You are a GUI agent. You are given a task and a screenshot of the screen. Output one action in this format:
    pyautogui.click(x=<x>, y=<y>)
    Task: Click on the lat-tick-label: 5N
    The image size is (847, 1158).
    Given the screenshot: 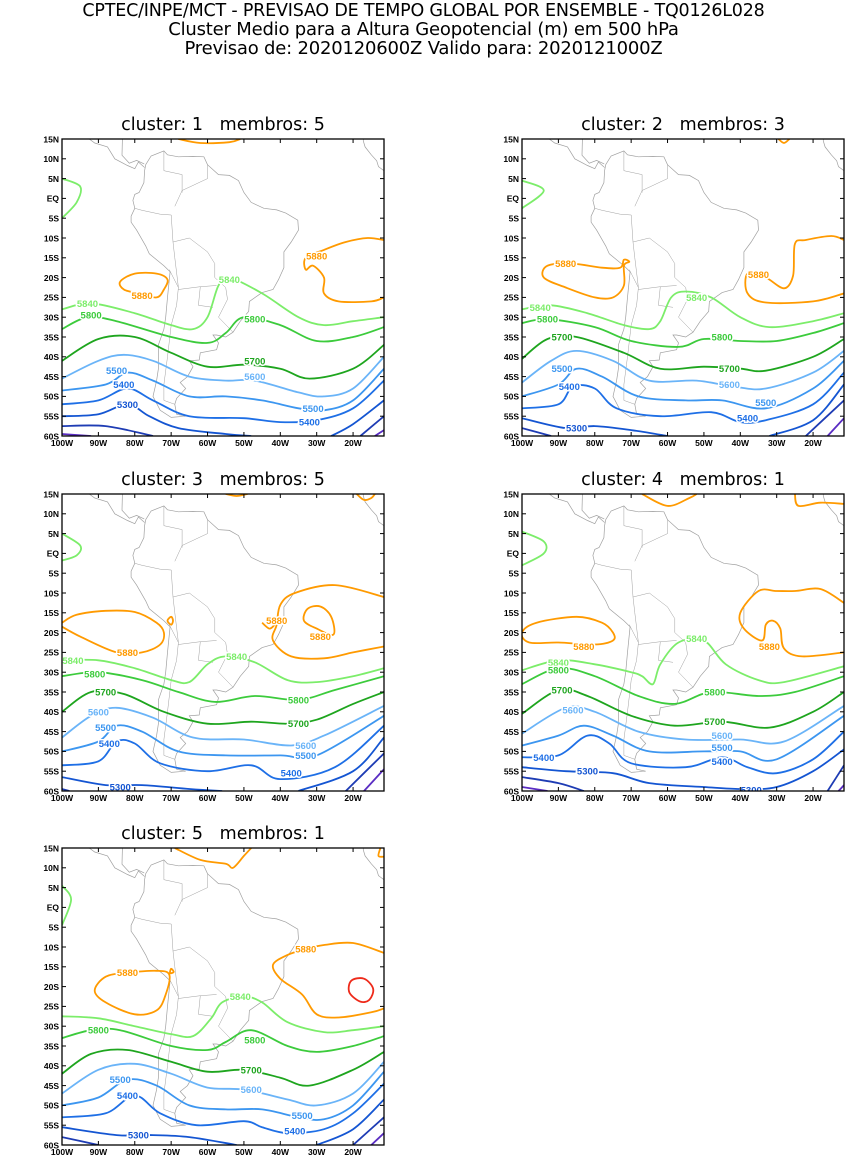 What is the action you would take?
    pyautogui.click(x=513, y=179)
    